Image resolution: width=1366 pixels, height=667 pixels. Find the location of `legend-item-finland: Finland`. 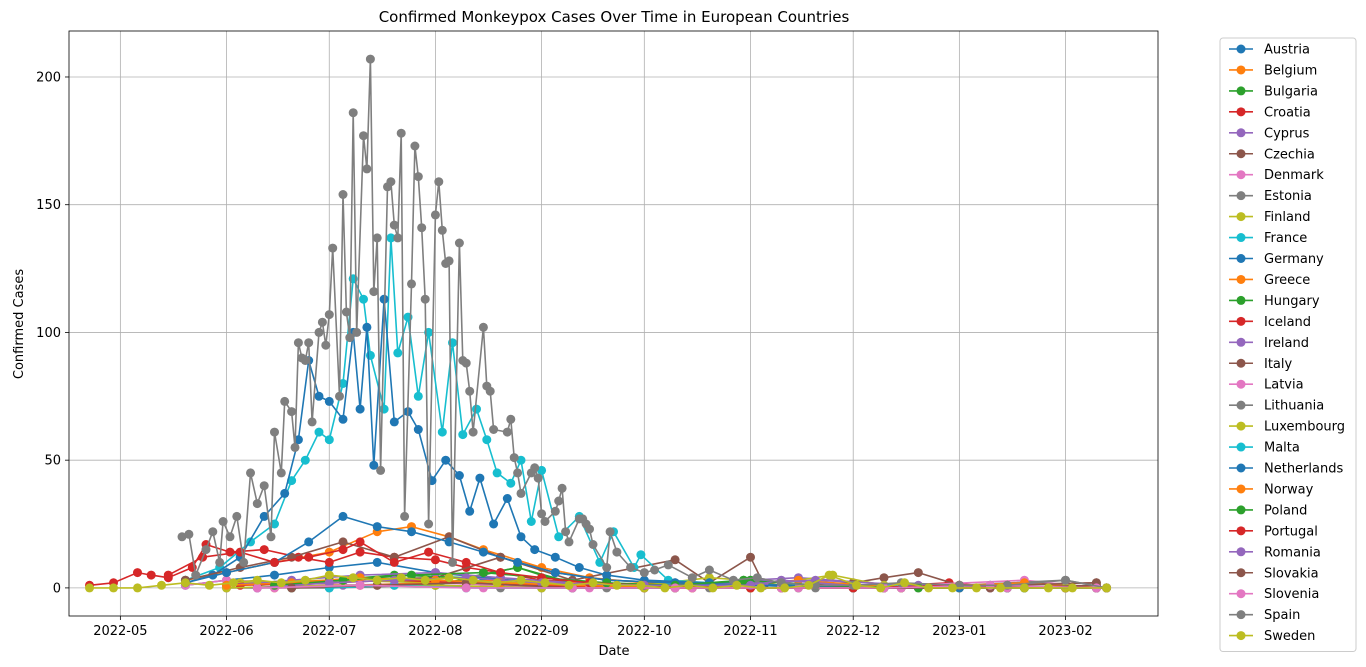

legend-item-finland: Finland is located at coordinates (1269, 217).